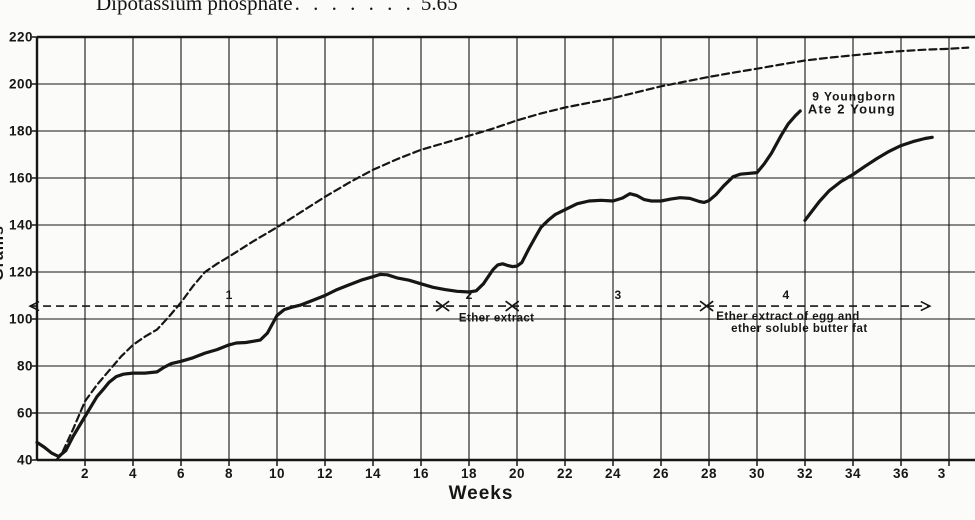 Image resolution: width=975 pixels, height=520 pixels. What do you see at coordinates (868, 178) in the screenshot?
I see `series-experimental-animal-continued` at bounding box center [868, 178].